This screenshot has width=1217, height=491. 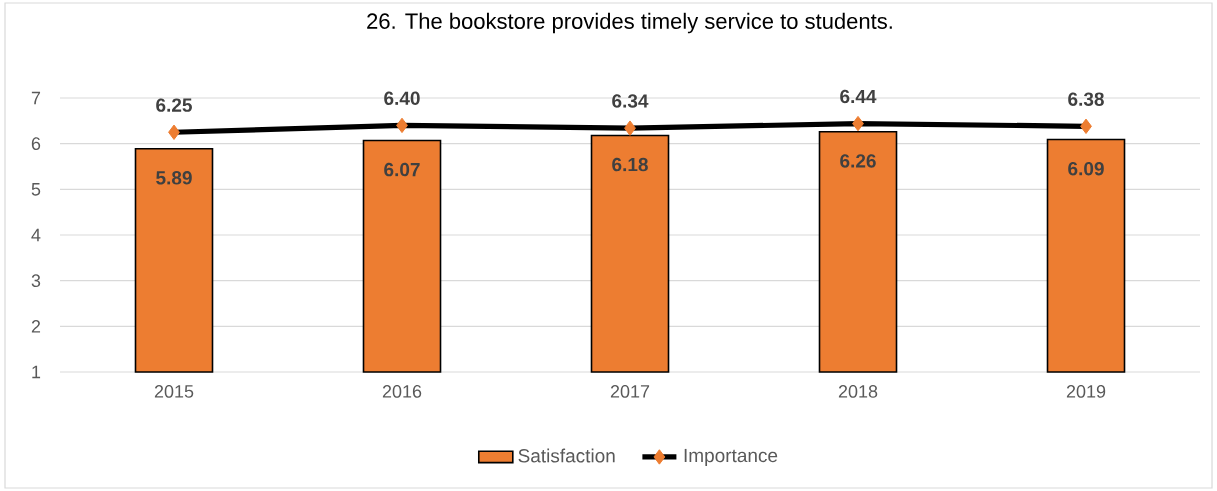 What do you see at coordinates (858, 391) in the screenshot?
I see `x-tick-label: 2018` at bounding box center [858, 391].